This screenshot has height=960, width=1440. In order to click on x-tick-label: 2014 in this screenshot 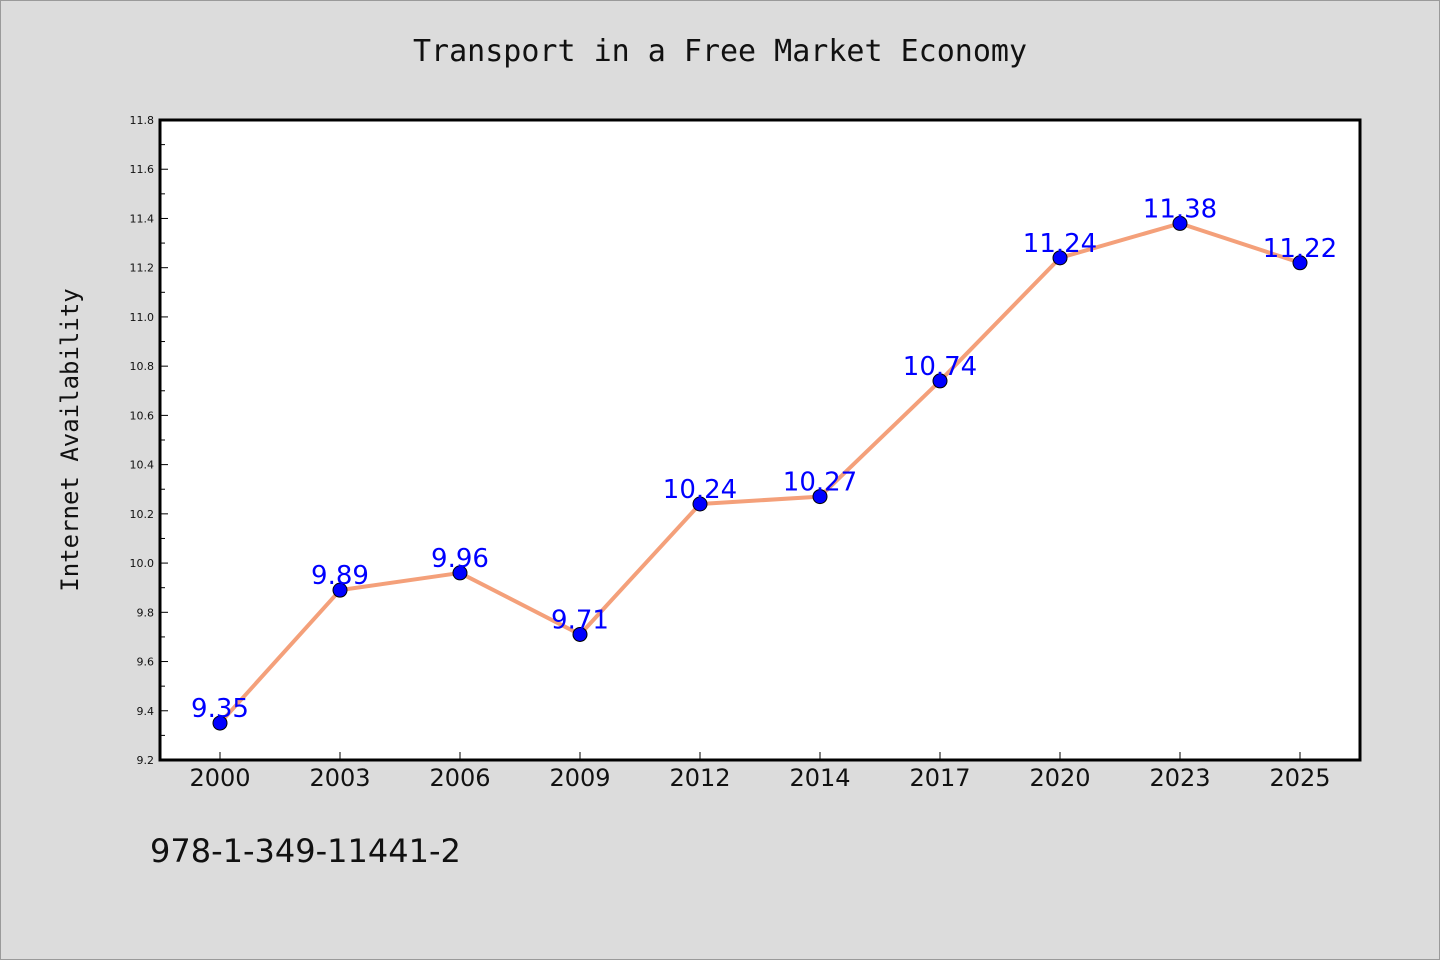, I will do `click(819, 778)`.